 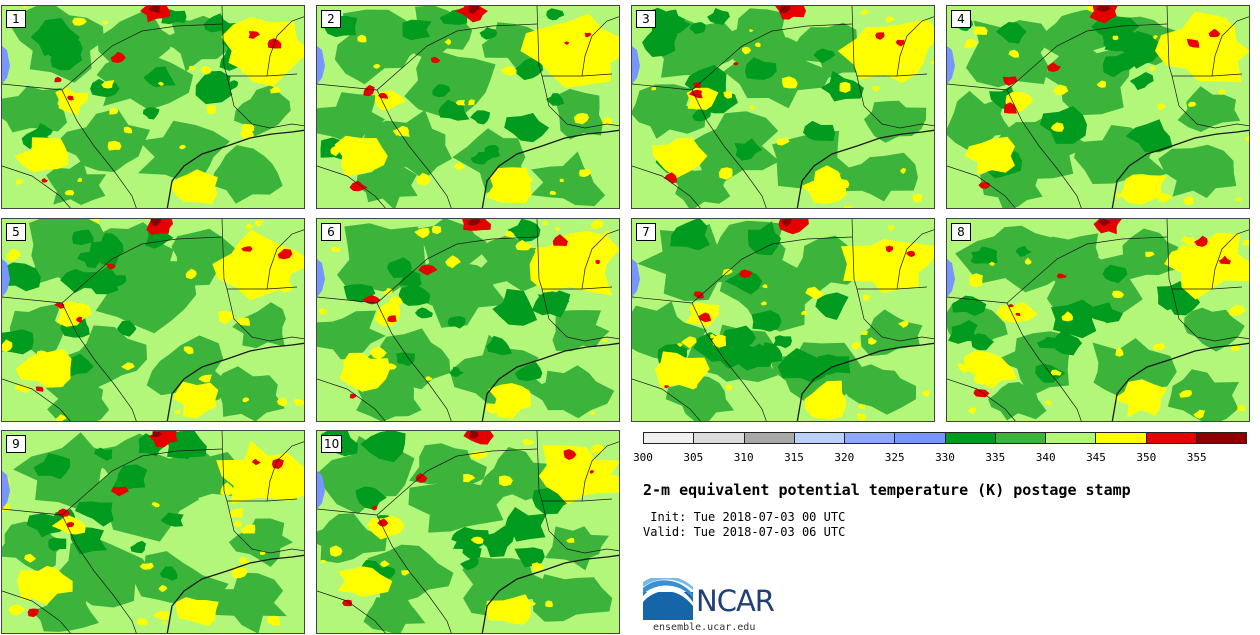 What do you see at coordinates (332, 444) in the screenshot?
I see `panel-number-label: 10` at bounding box center [332, 444].